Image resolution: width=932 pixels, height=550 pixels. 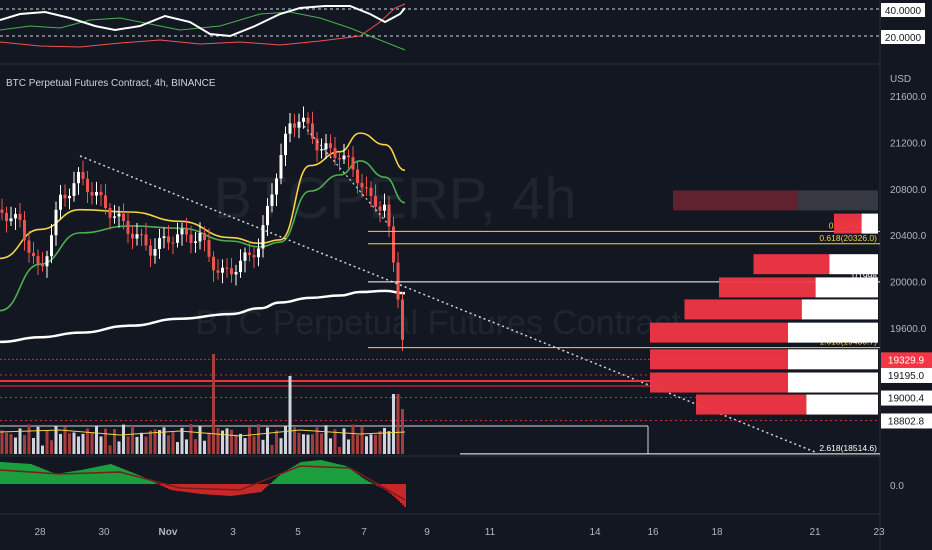 What do you see at coordinates (40, 532) in the screenshot?
I see `time-tick-label: 28` at bounding box center [40, 532].